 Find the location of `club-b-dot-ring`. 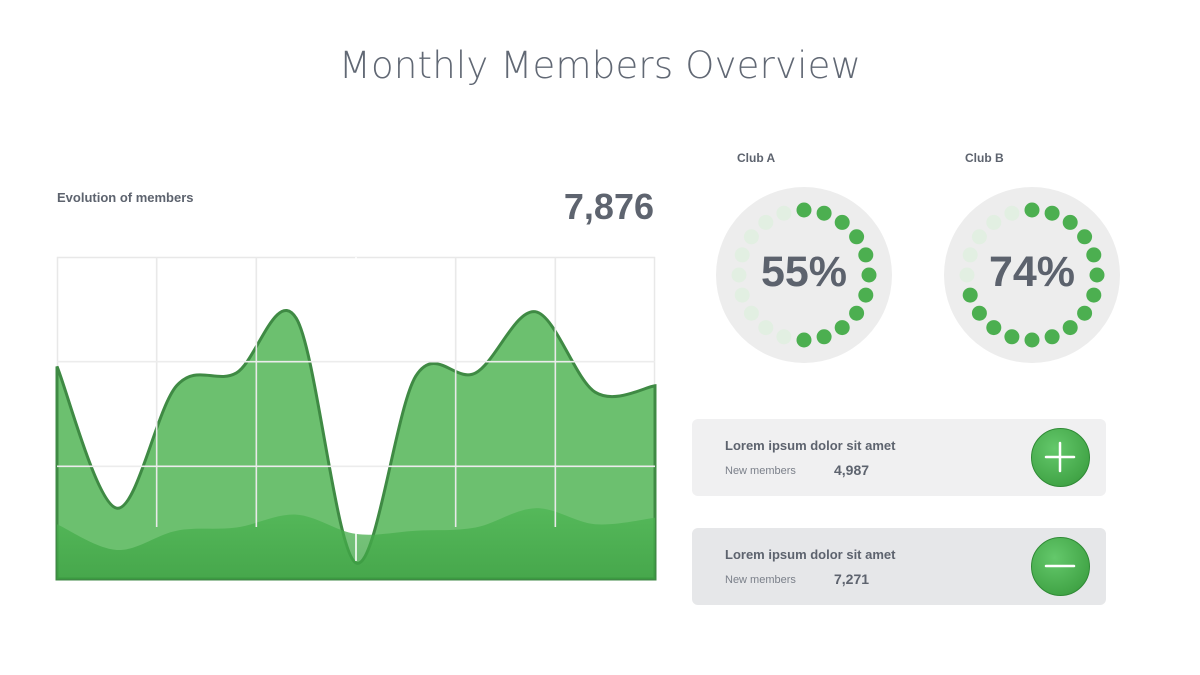

club-b-dot-ring is located at coordinates (1032, 275).